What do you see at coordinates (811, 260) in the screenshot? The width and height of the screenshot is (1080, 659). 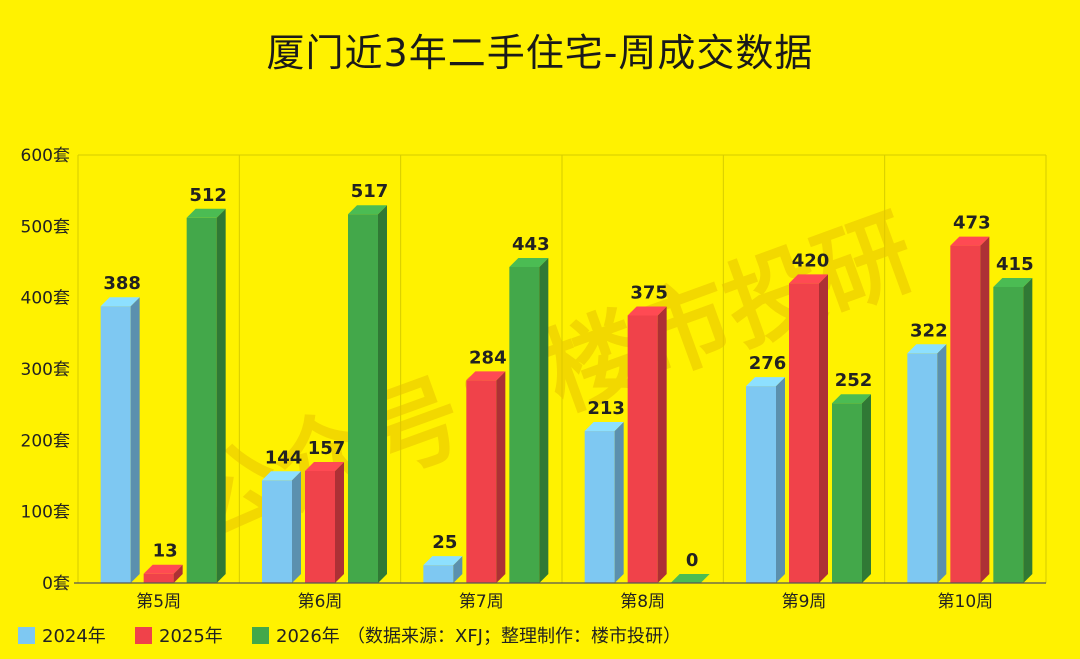 I see `data-label-2025年-第9周: 420` at bounding box center [811, 260].